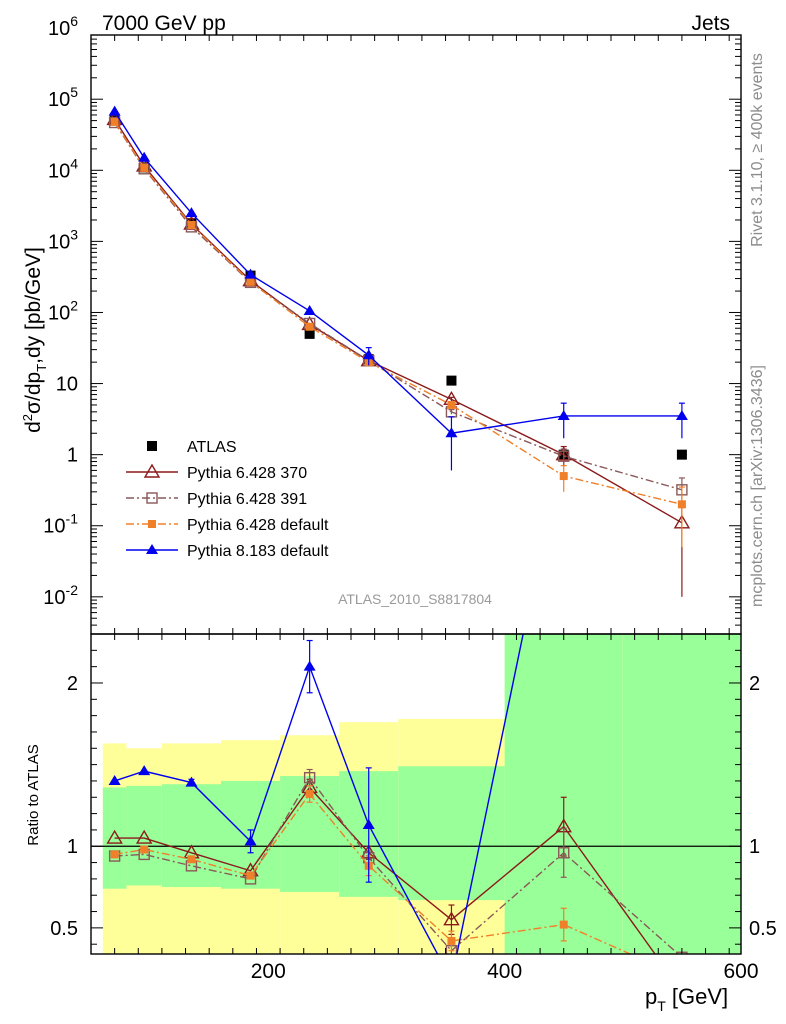 This screenshot has height=1024, width=786. I want to click on legend-entry: Pythia 8.183 default, so click(227, 551).